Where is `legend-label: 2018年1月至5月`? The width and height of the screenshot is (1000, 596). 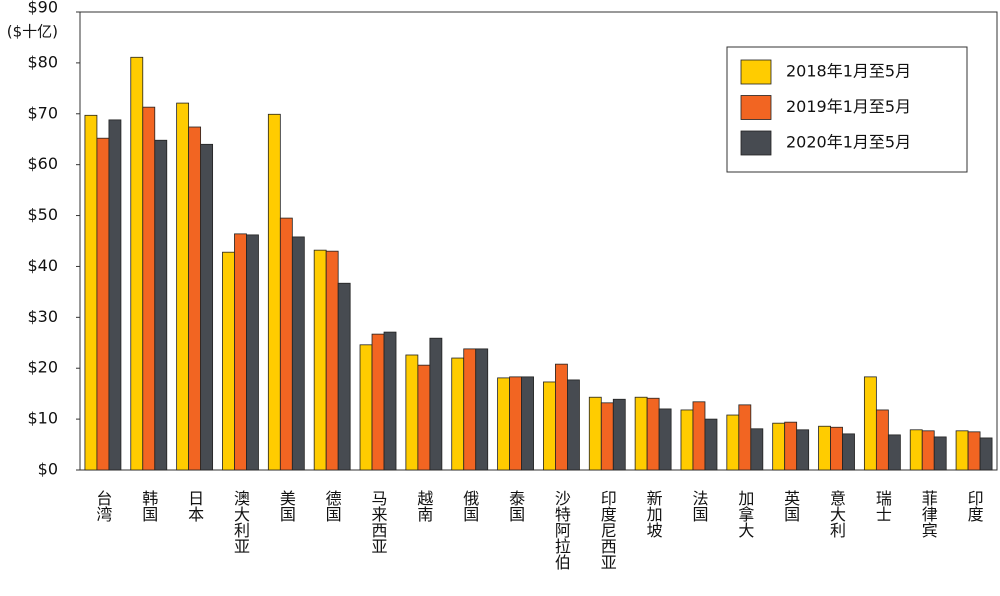
legend-label: 2018年1月至5月 is located at coordinates (848, 71).